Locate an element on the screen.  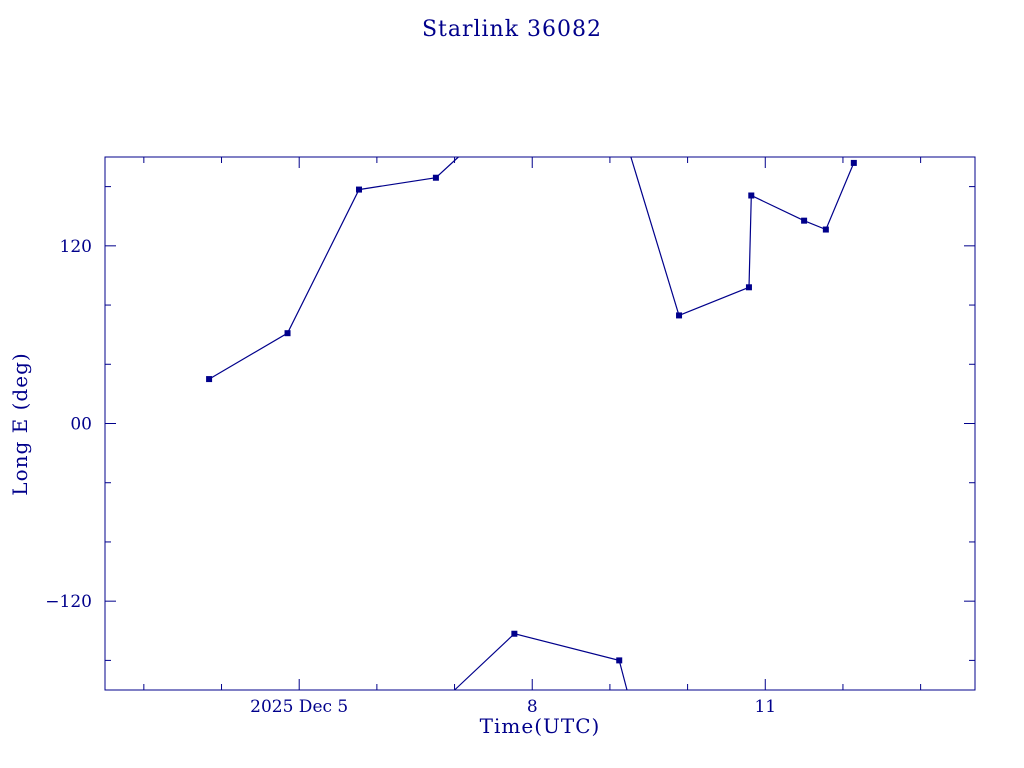
y-tick-label: 120 is located at coordinates (76, 247).